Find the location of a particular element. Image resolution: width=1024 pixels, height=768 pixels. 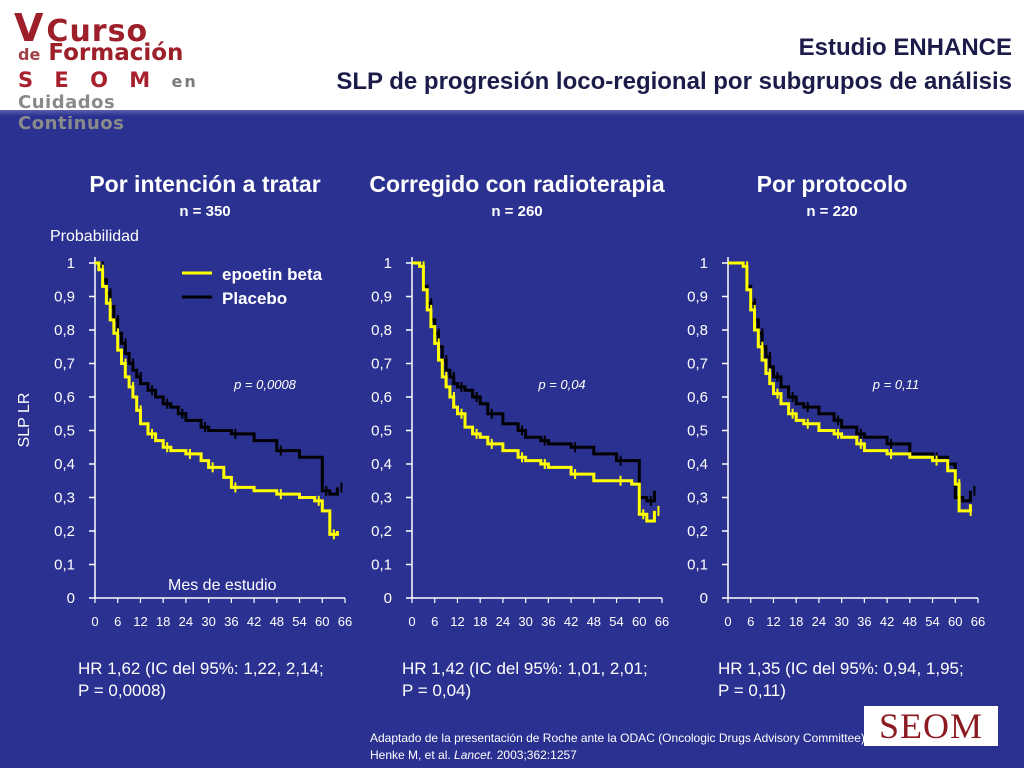

y-tick-label-itt: 0,3 is located at coordinates (64, 498).